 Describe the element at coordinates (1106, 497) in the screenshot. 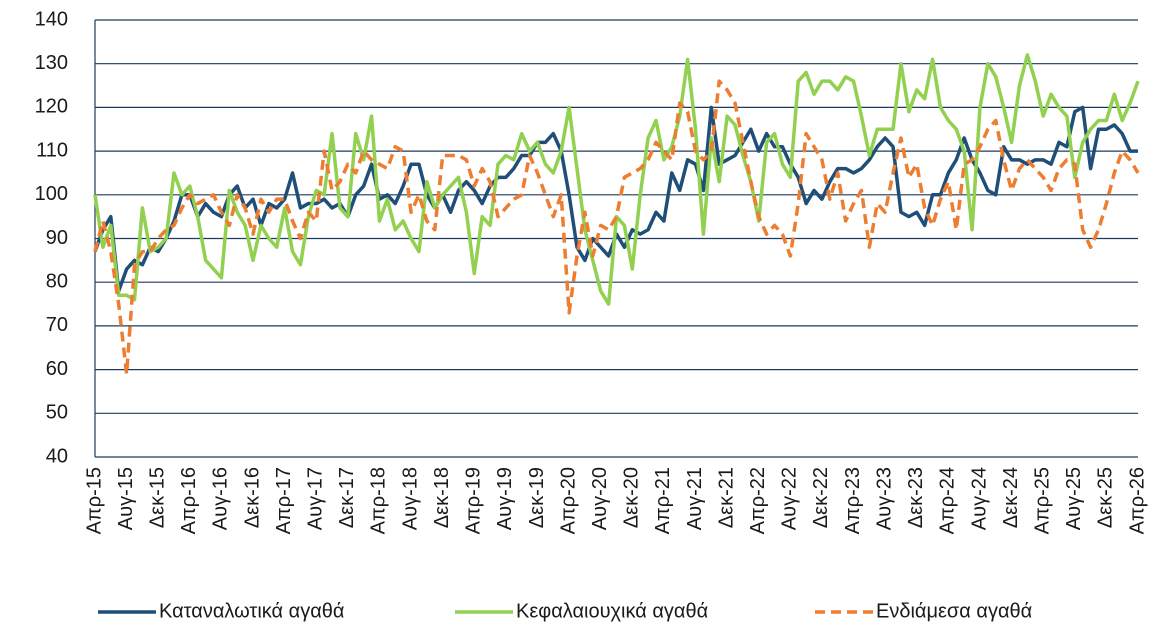

I see `x-tick-label: Δεκ-25` at that location.